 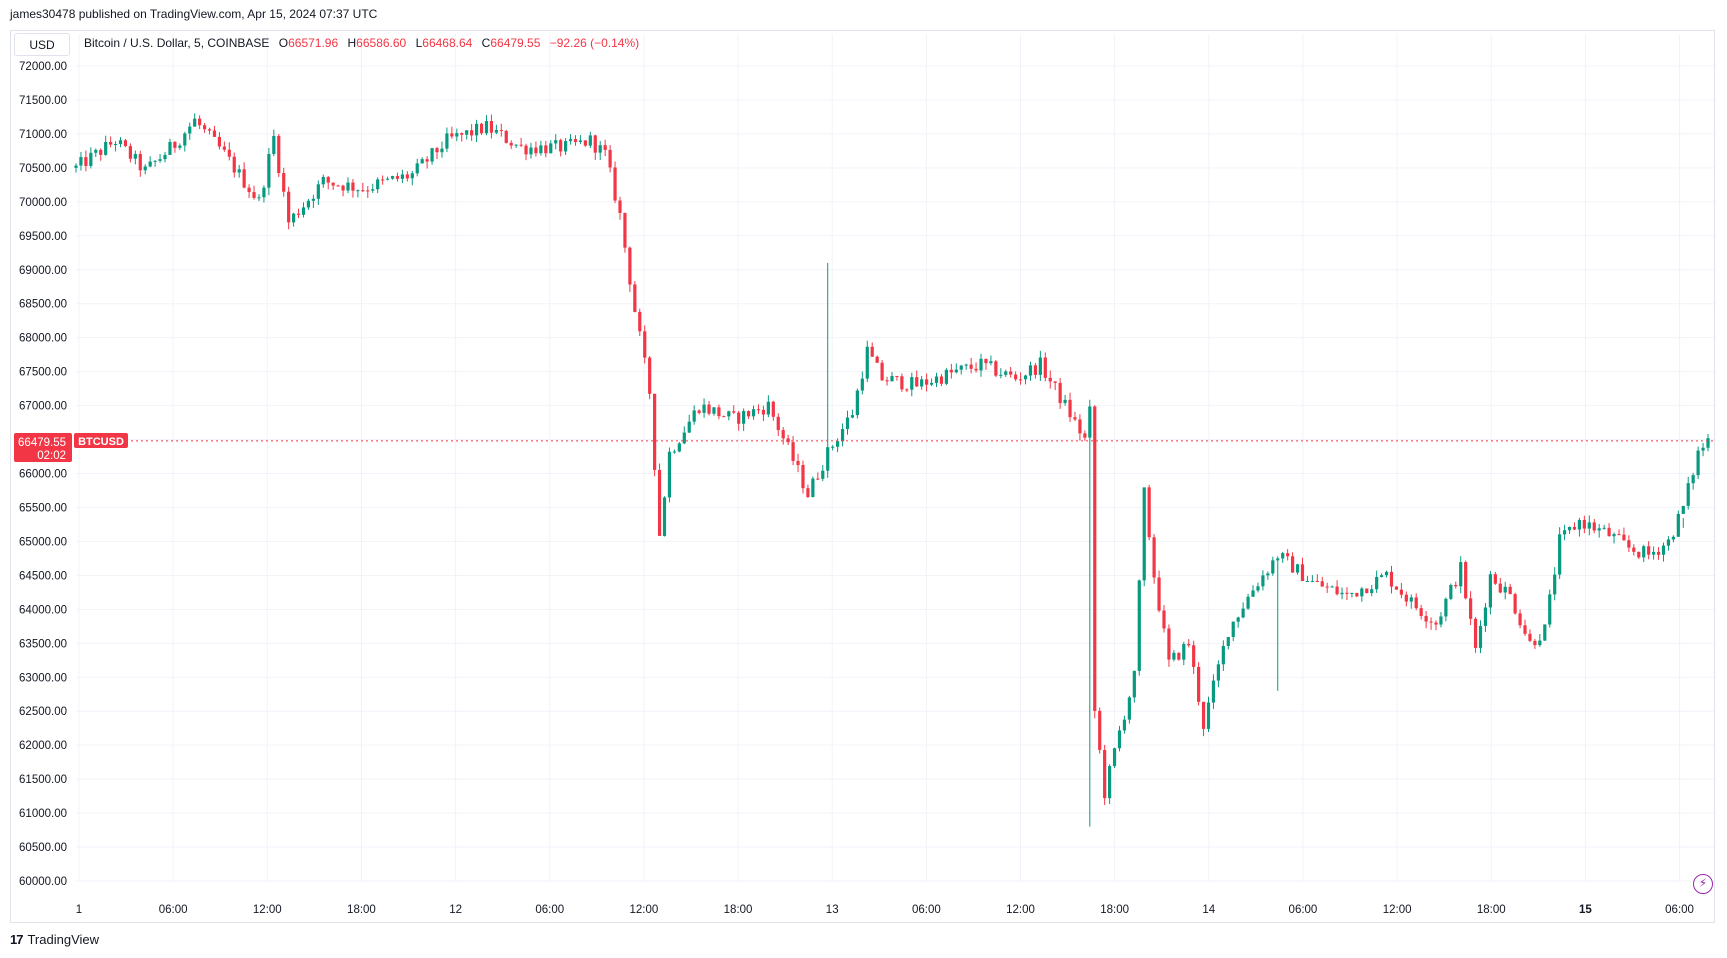 What do you see at coordinates (594, 43) in the screenshot?
I see `change-value: −92.26 (−0.14%)` at bounding box center [594, 43].